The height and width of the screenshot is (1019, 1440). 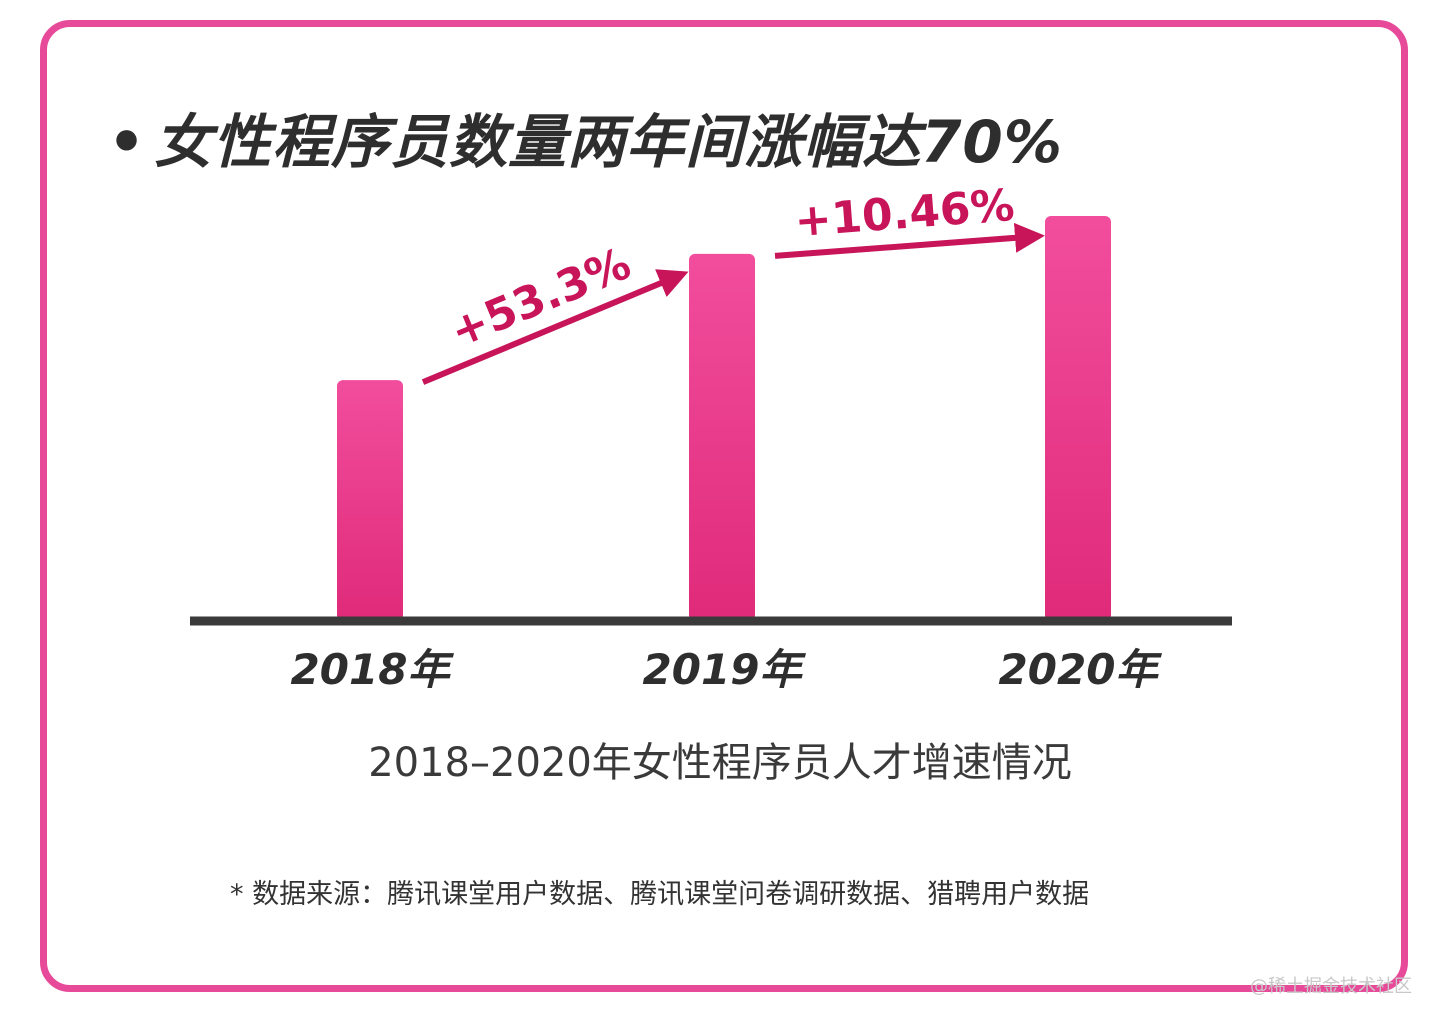 I want to click on x-tick-label-2: 2020年, so click(x=1081, y=669).